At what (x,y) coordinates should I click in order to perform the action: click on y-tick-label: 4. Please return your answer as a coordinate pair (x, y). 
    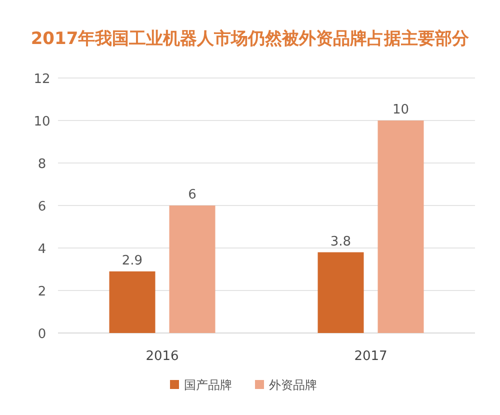
    Looking at the image, I should click on (42, 249).